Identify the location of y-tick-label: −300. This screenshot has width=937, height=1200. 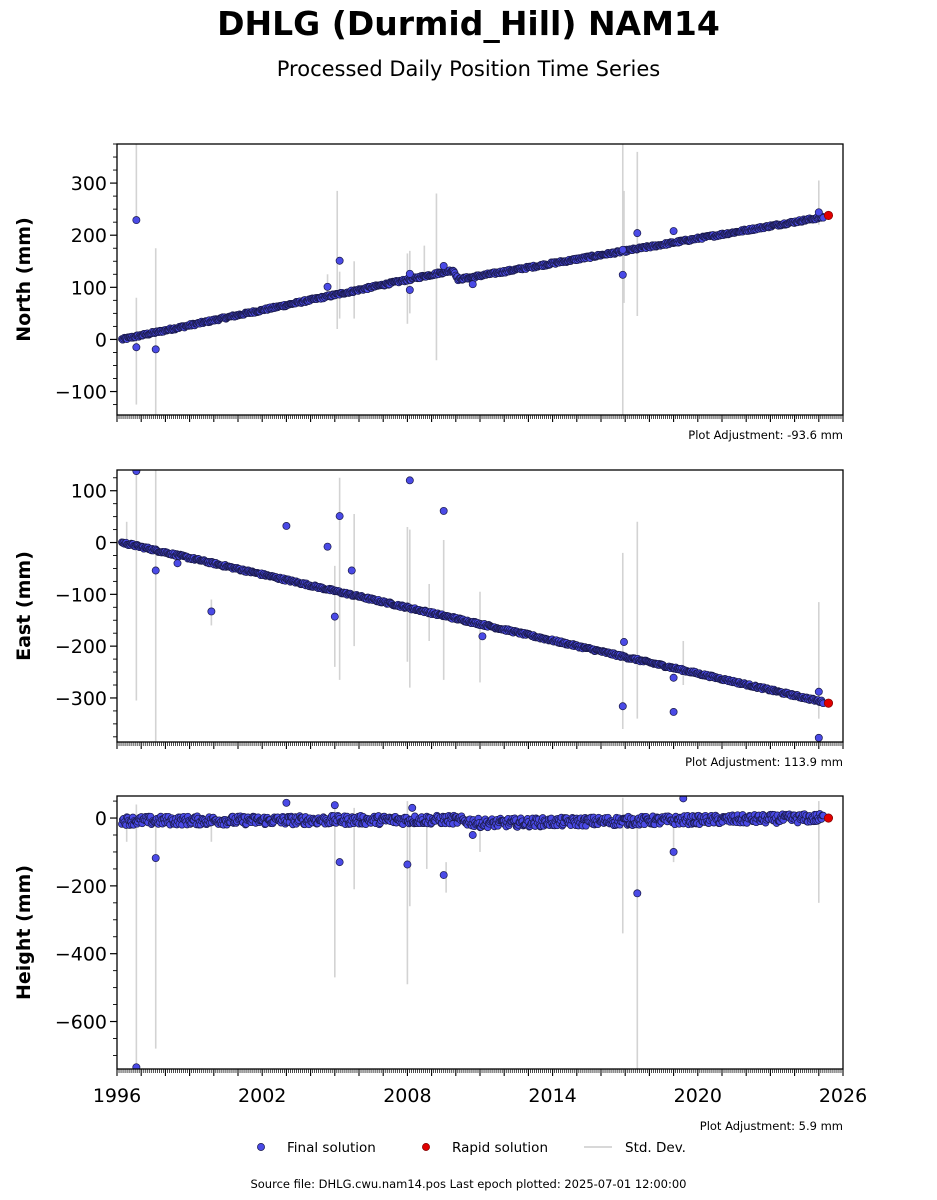
(81, 699).